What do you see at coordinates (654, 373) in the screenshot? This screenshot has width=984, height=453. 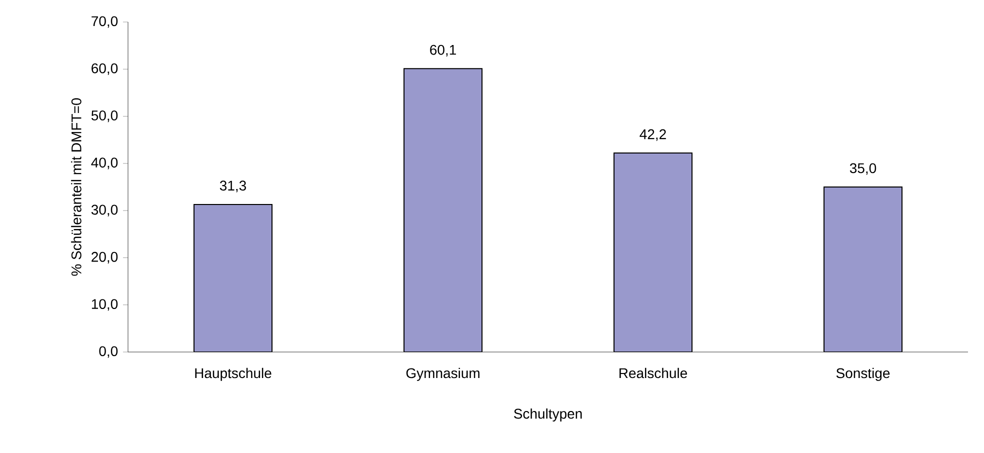 I see `x-tick-label: Realschule` at bounding box center [654, 373].